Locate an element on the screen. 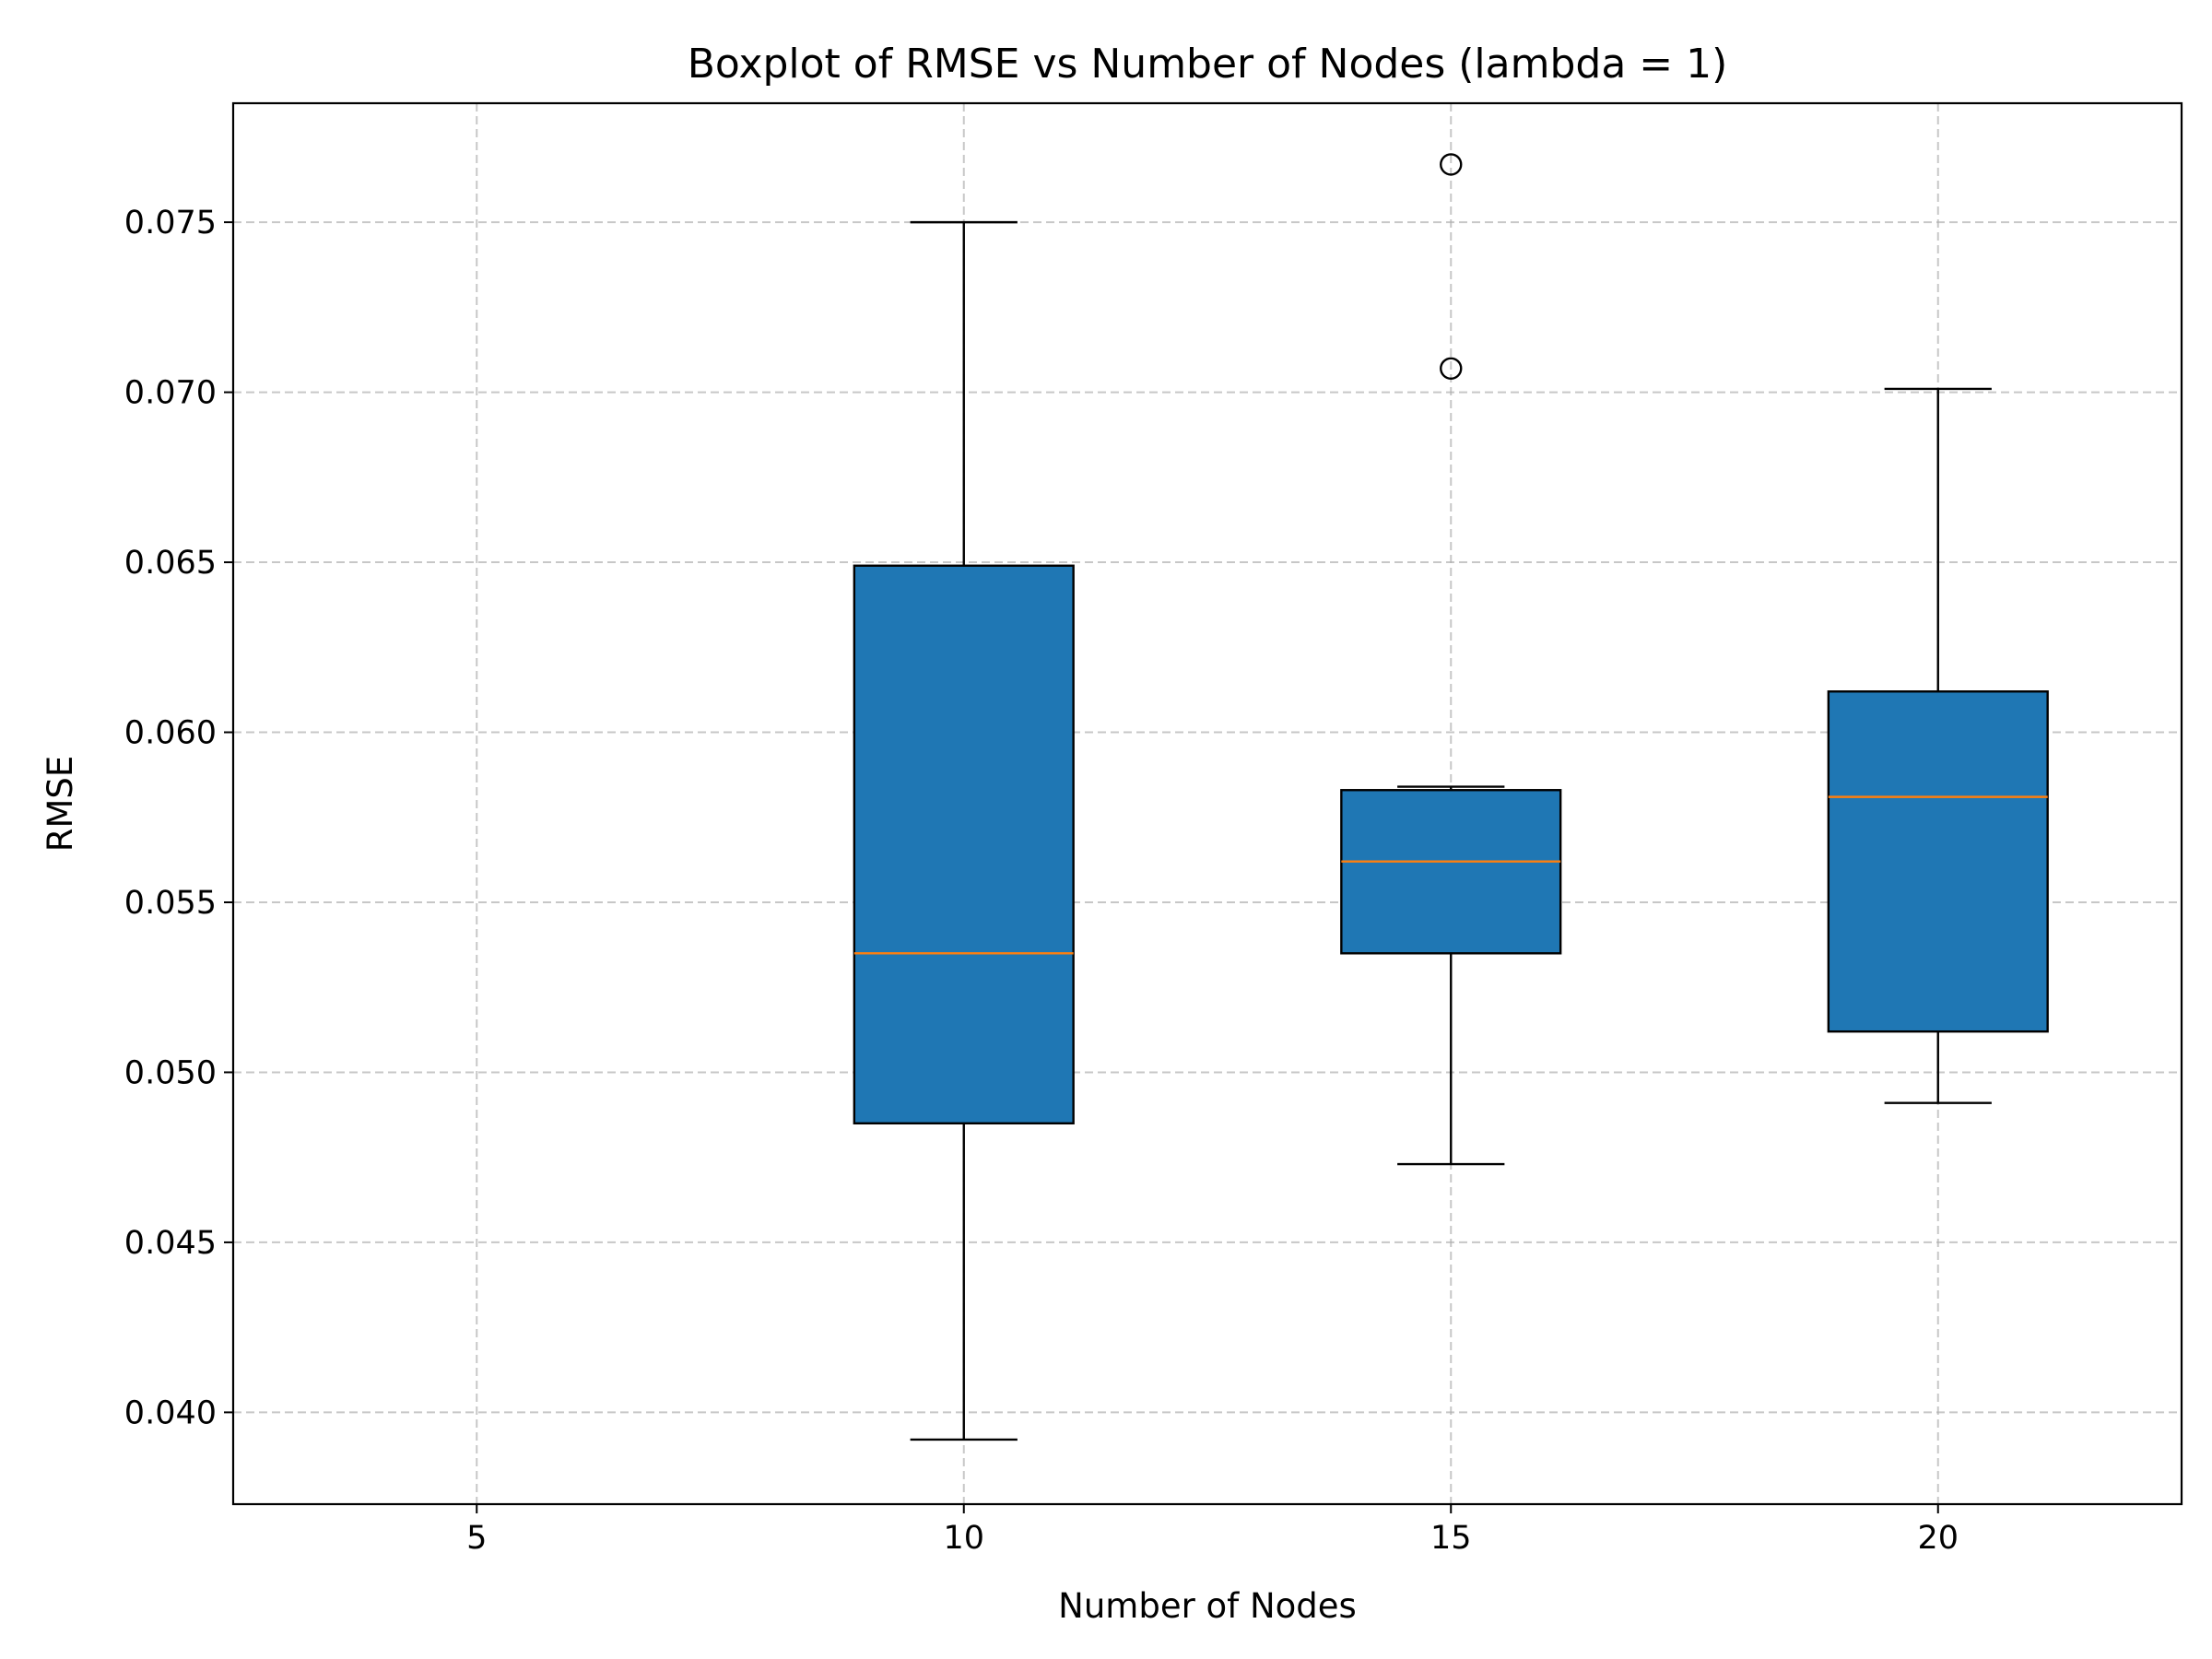  x-axis-label: Number of Nodes is located at coordinates (1207, 1606).